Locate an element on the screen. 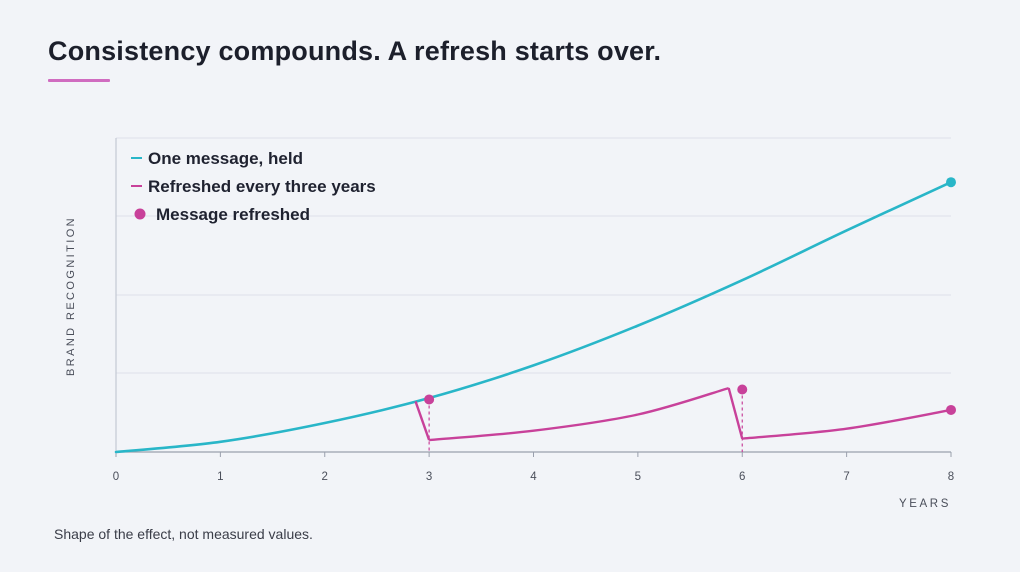 This screenshot has width=1020, height=572. x-tick-label: 8 is located at coordinates (951, 477).